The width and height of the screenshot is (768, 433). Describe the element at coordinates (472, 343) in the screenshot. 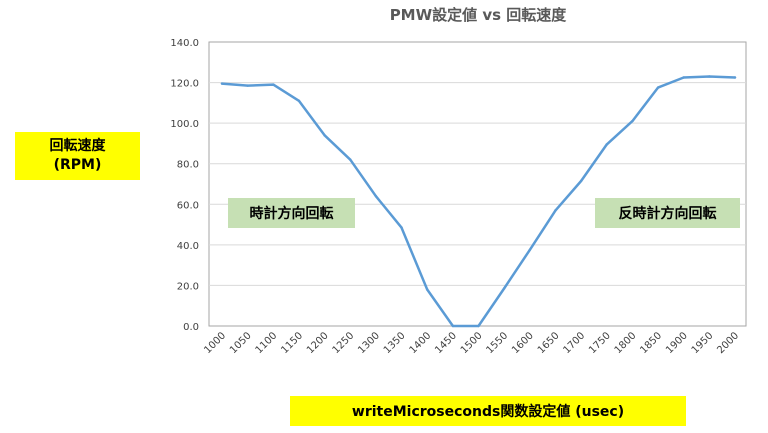

I see `x-tick-label: 1500` at that location.